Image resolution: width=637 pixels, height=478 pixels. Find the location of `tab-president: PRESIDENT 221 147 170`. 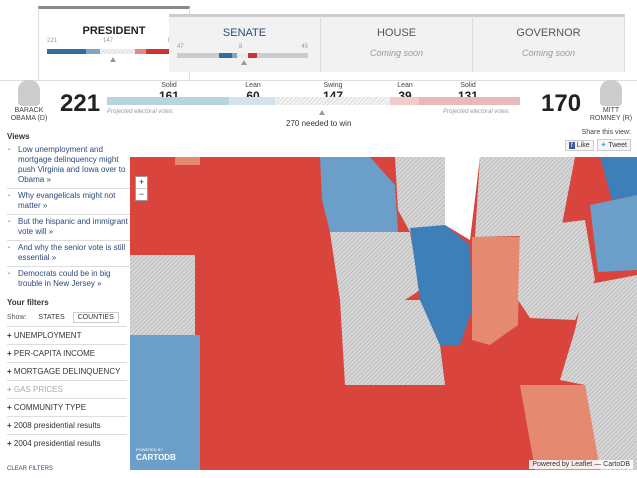

tab-president: PRESIDENT 221 147 170 is located at coordinates (114, 43).